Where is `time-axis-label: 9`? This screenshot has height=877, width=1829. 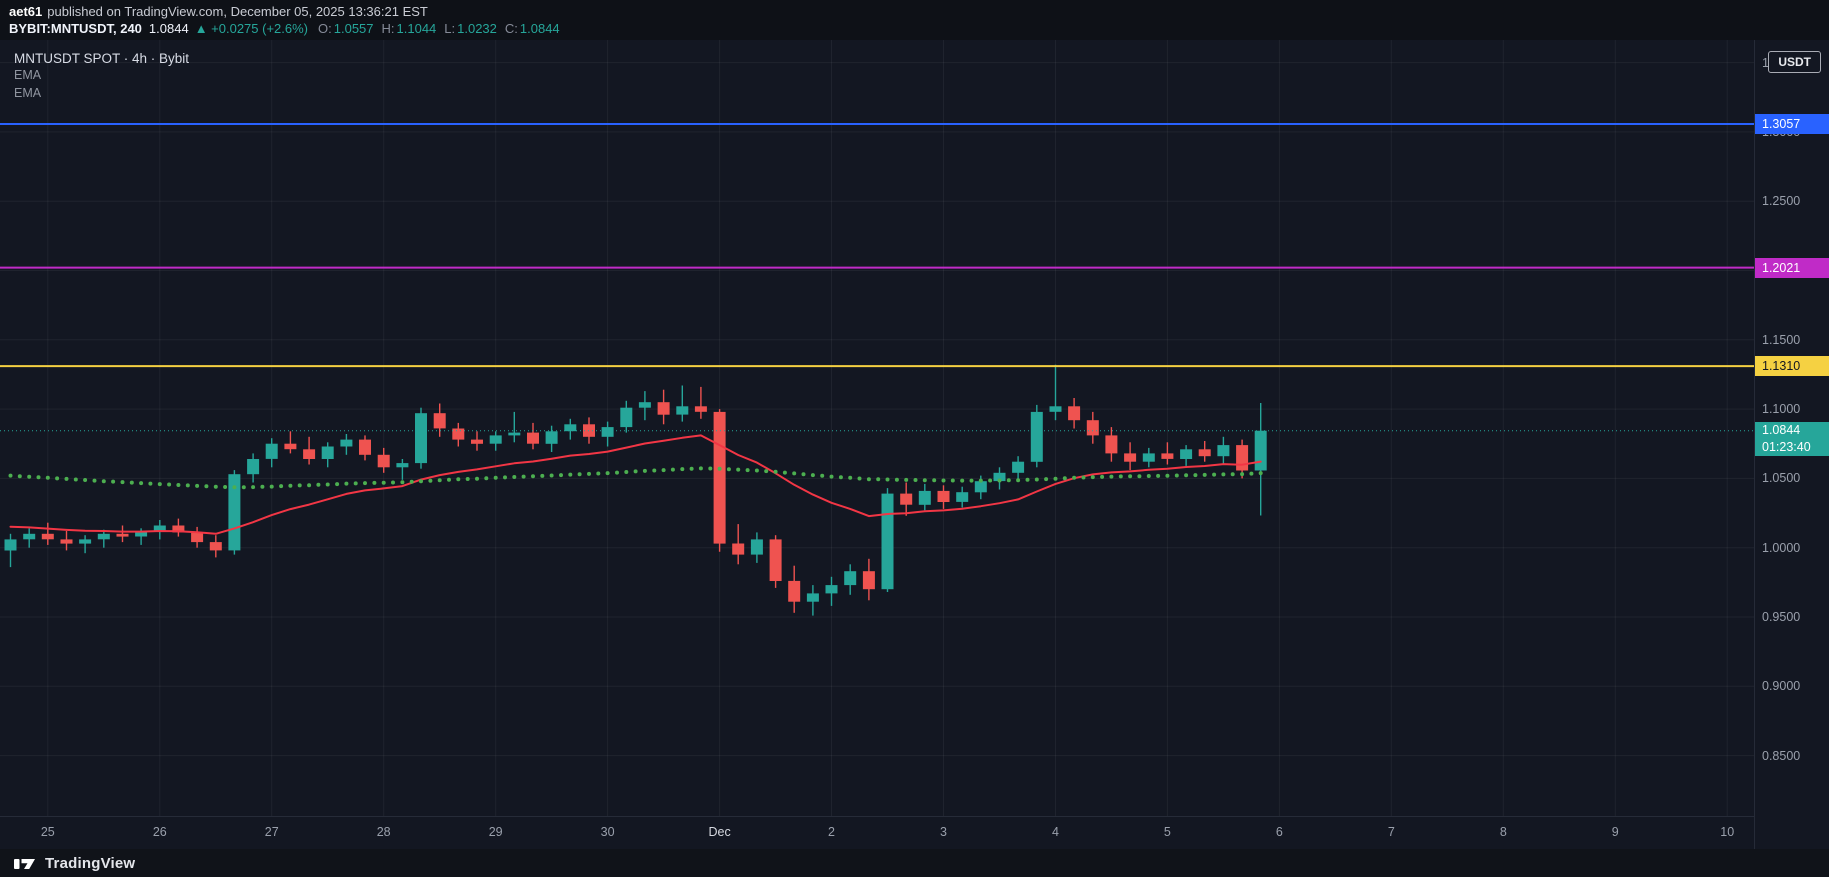
time-axis-label: 9 is located at coordinates (1615, 832).